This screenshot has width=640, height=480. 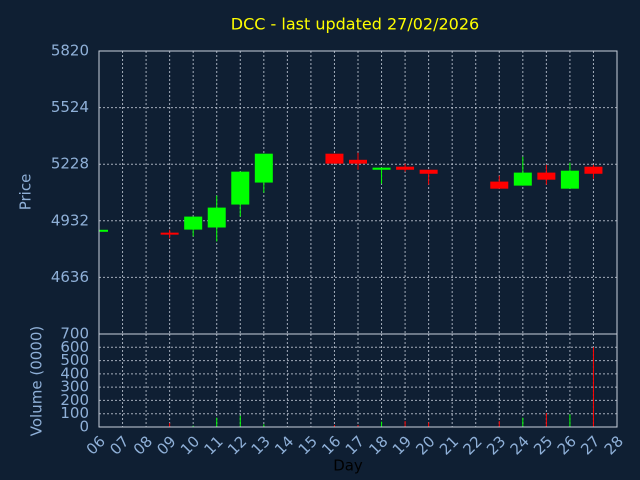 What do you see at coordinates (351, 197) in the screenshot?
I see `candles` at bounding box center [351, 197].